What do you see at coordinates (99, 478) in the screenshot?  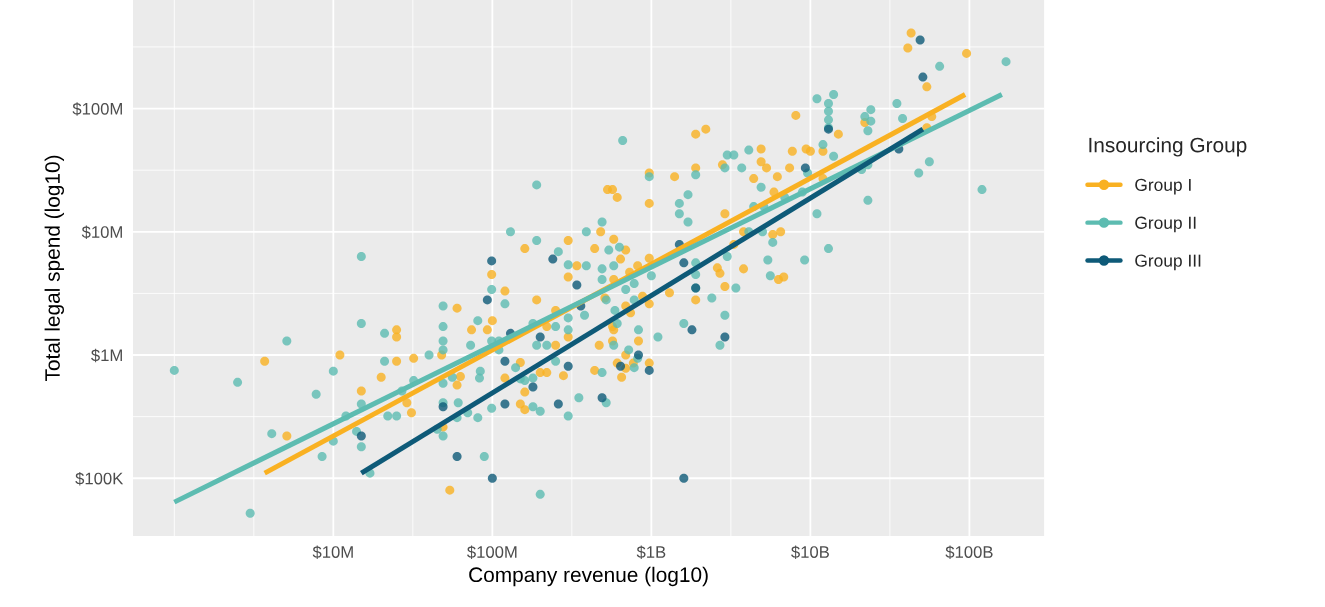 I see `y-tick-label: $100K` at bounding box center [99, 478].